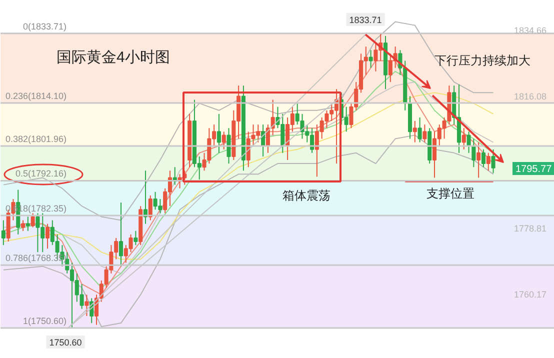 The width and height of the screenshot is (554, 358). I want to click on annotation: 1833.71, so click(365, 19).